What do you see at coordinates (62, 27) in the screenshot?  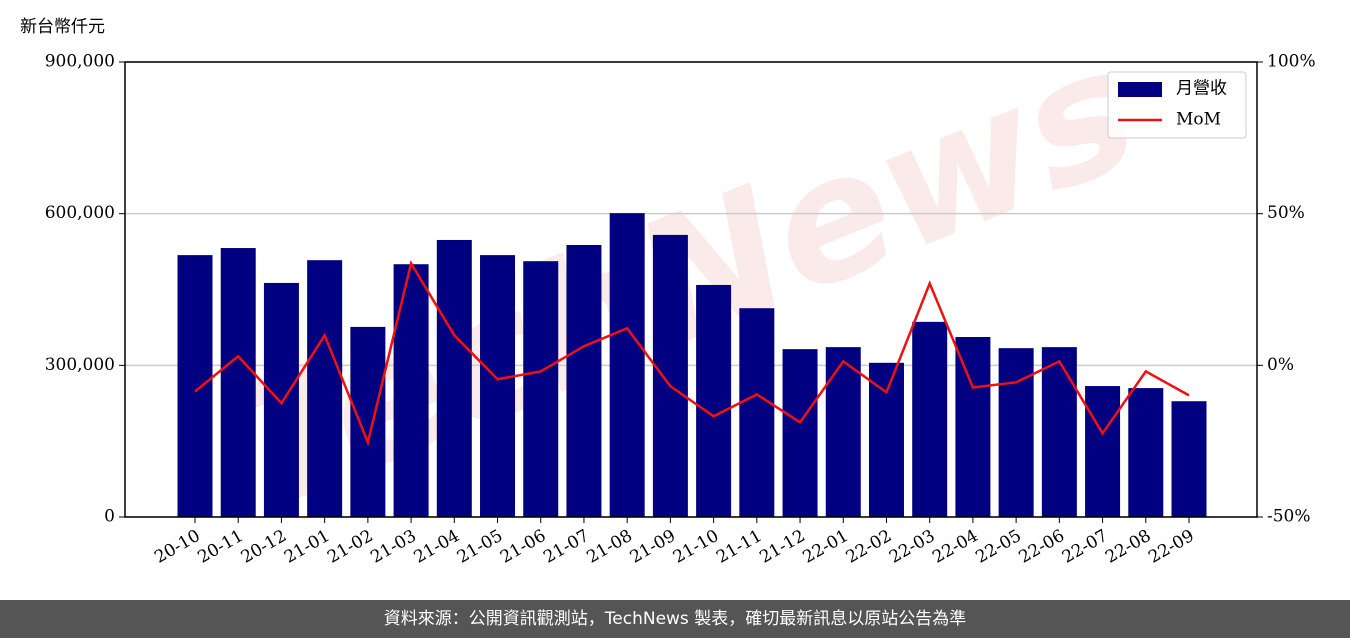 I see `y-axis-label: 新台幣仟元` at bounding box center [62, 27].